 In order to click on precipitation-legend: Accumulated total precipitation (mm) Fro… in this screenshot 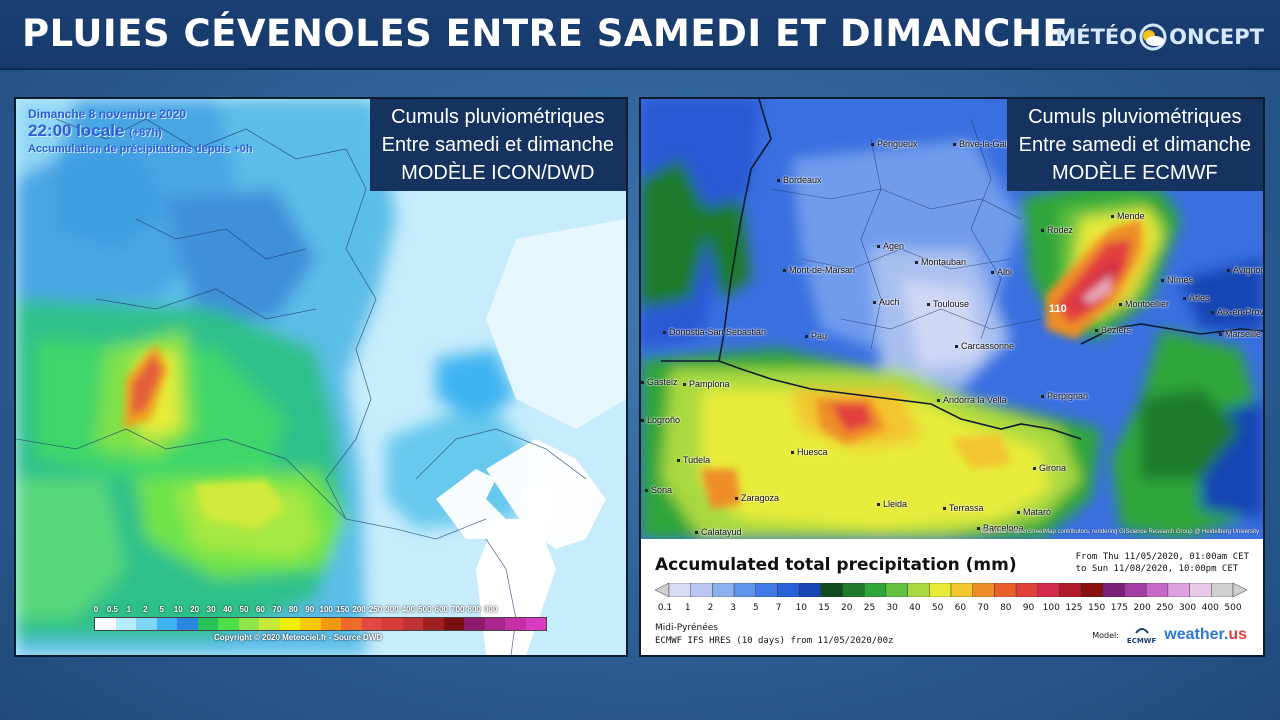, I will do `click(952, 597)`.